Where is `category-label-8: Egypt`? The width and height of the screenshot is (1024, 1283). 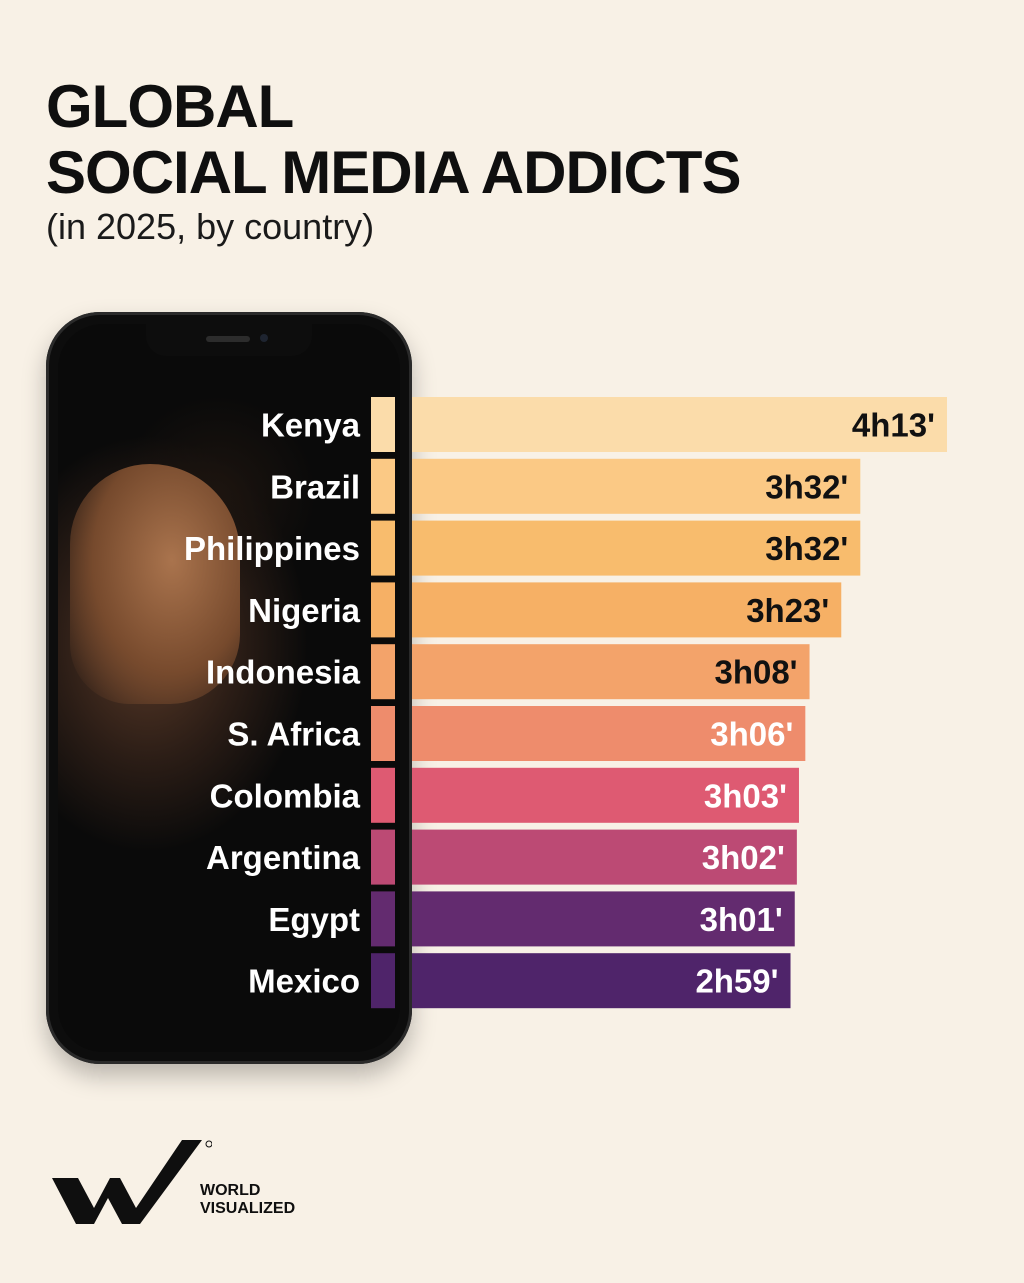
category-label-8: Egypt is located at coordinates (314, 919).